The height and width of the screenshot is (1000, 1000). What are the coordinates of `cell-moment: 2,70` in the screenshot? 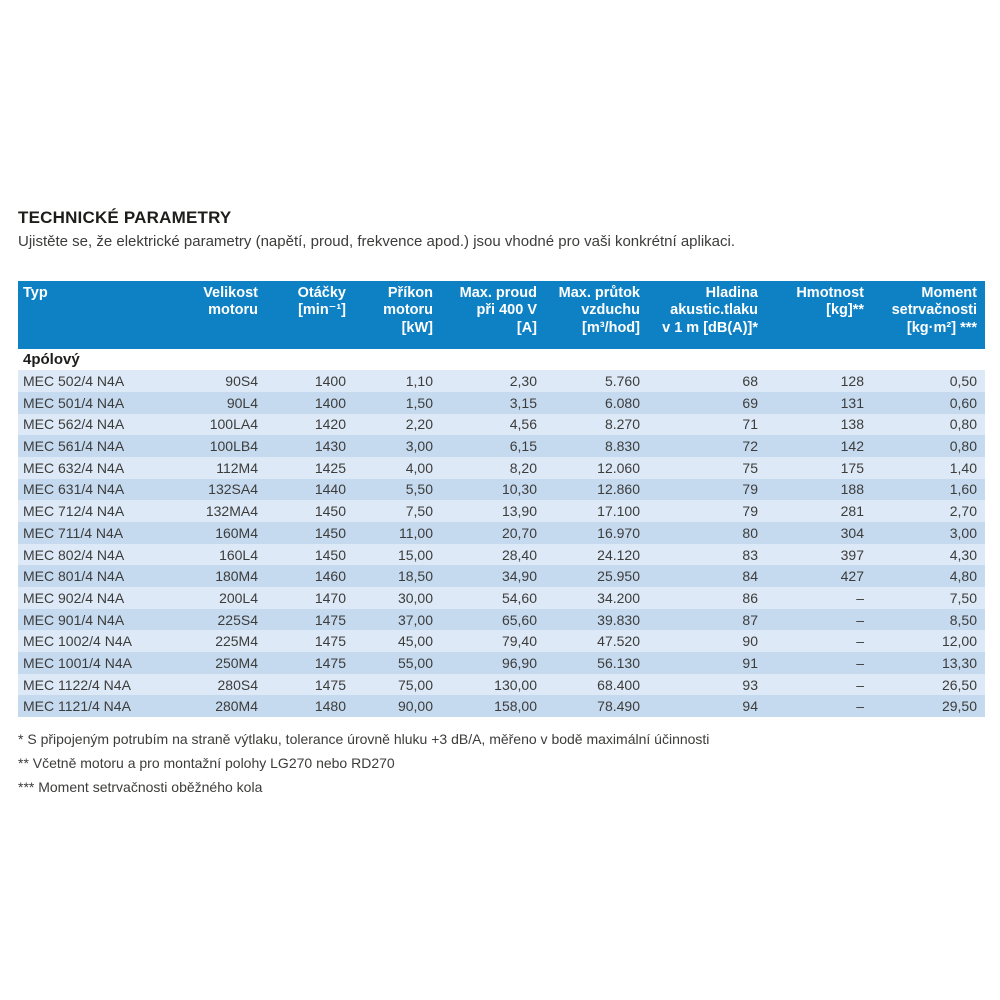 It's located at (928, 511).